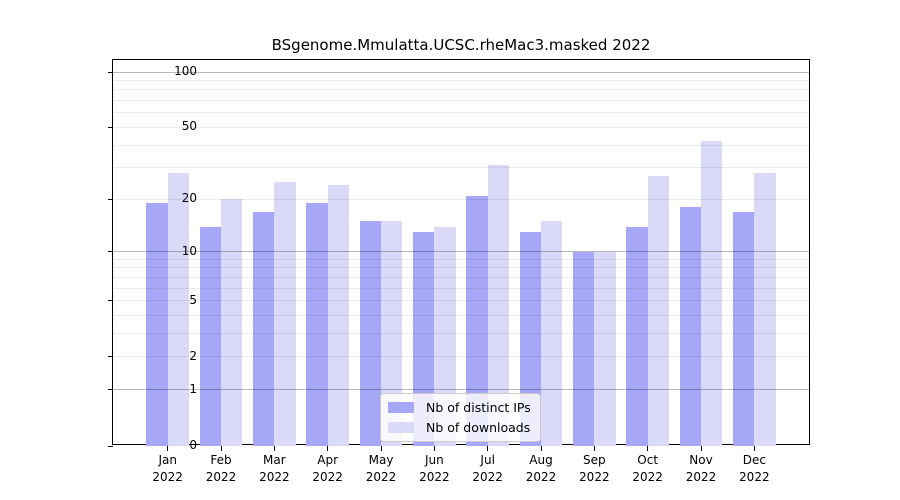 This screenshot has width=900, height=500. I want to click on x-tick-label-aug: Aug 2022, so click(541, 468).